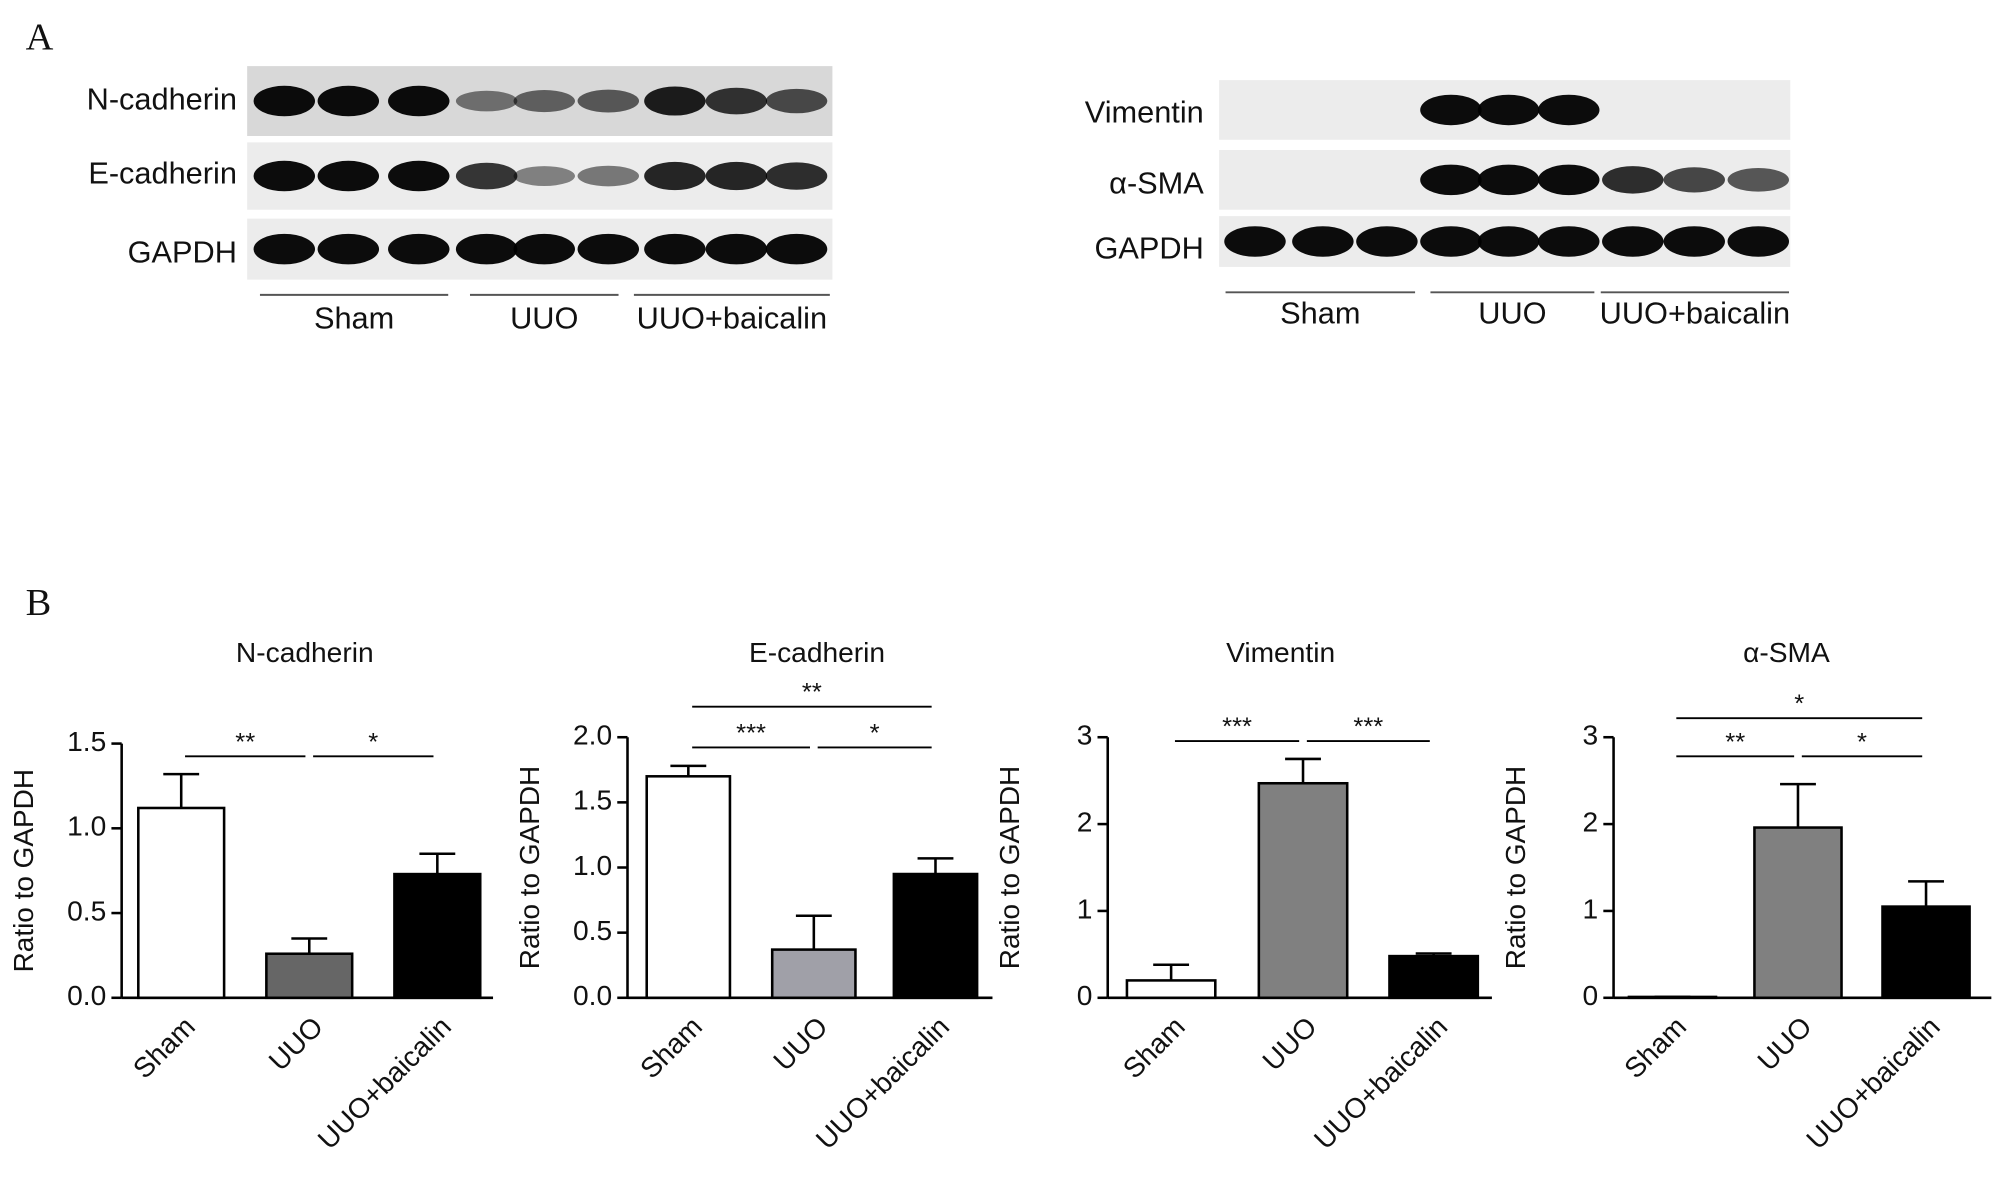  What do you see at coordinates (1144, 113) in the screenshot?
I see `blot-row-label: Vimentin` at bounding box center [1144, 113].